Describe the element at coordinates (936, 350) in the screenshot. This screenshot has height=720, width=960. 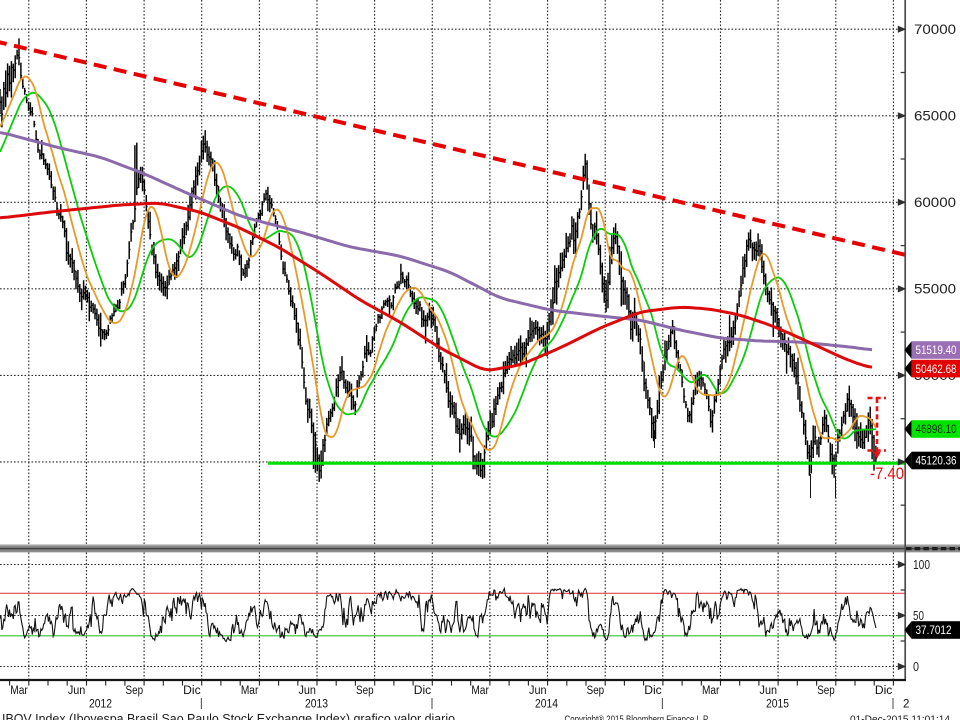
I see `svg-text: 51519.40` at that location.